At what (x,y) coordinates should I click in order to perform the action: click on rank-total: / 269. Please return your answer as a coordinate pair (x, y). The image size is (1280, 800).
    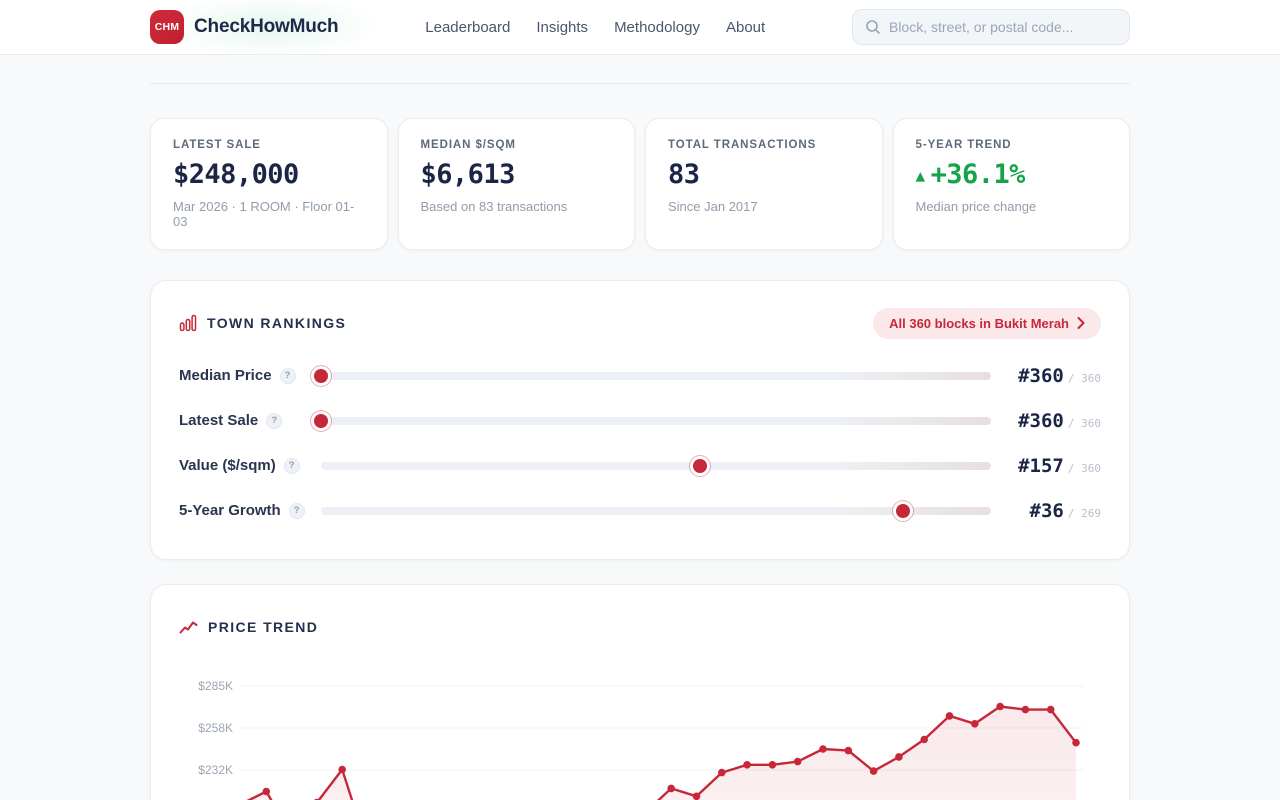
    Looking at the image, I should click on (1084, 513).